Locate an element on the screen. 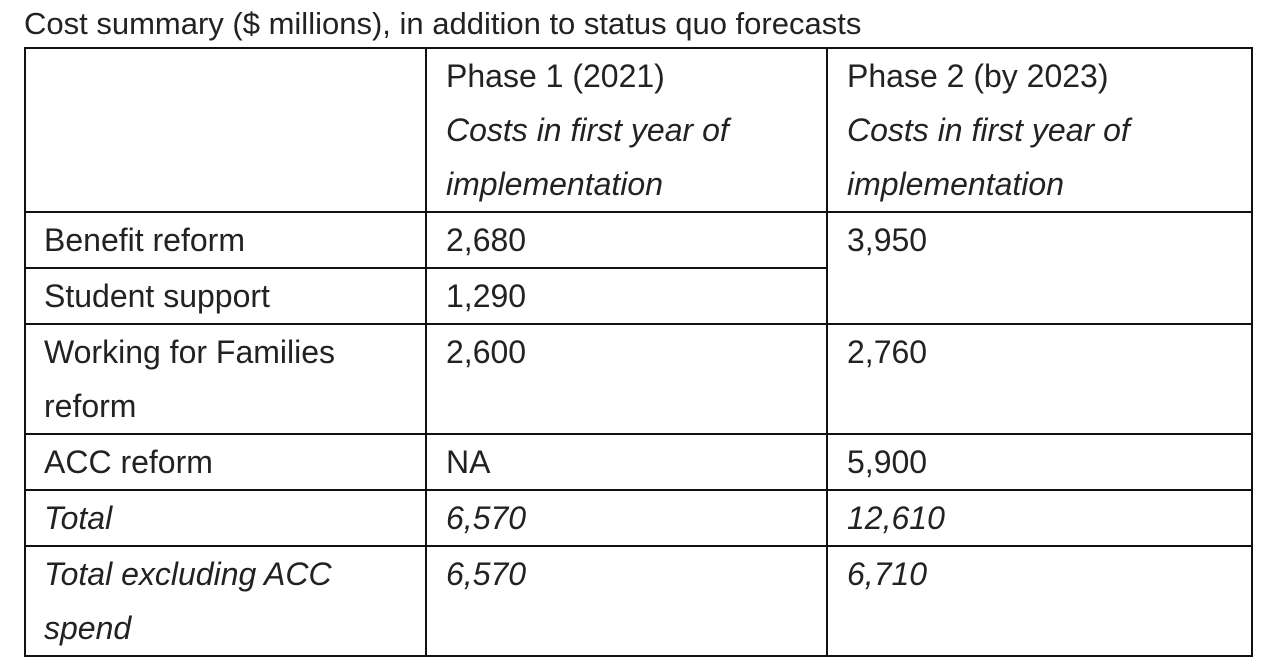 This screenshot has width=1261, height=663. phase-1-value: NA is located at coordinates (626, 462).